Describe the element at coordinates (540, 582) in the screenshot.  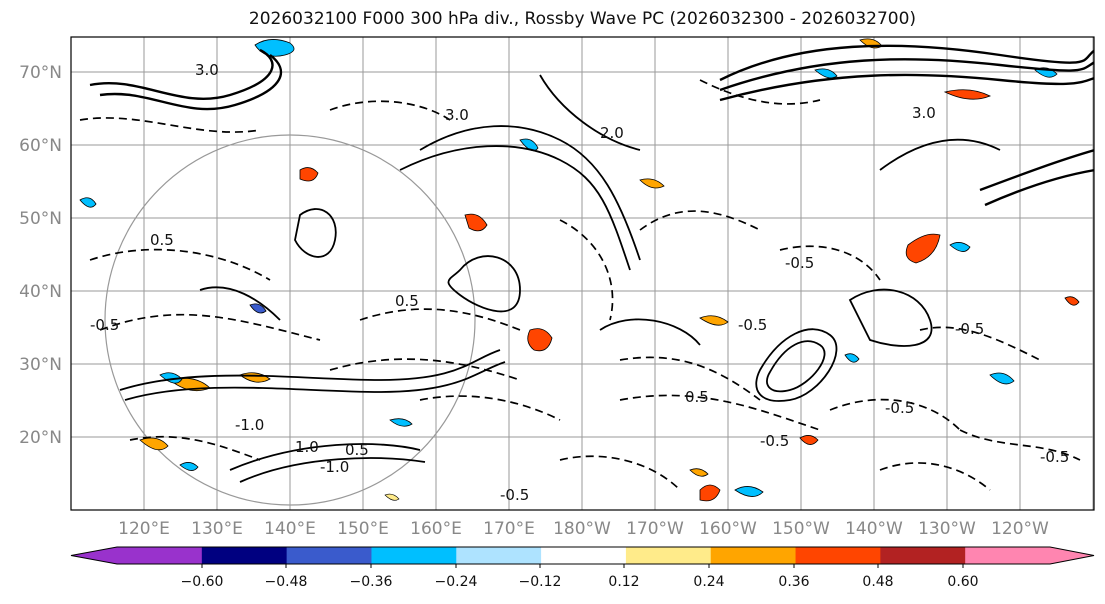
I see `colorbar-tick-label: −0.12` at that location.